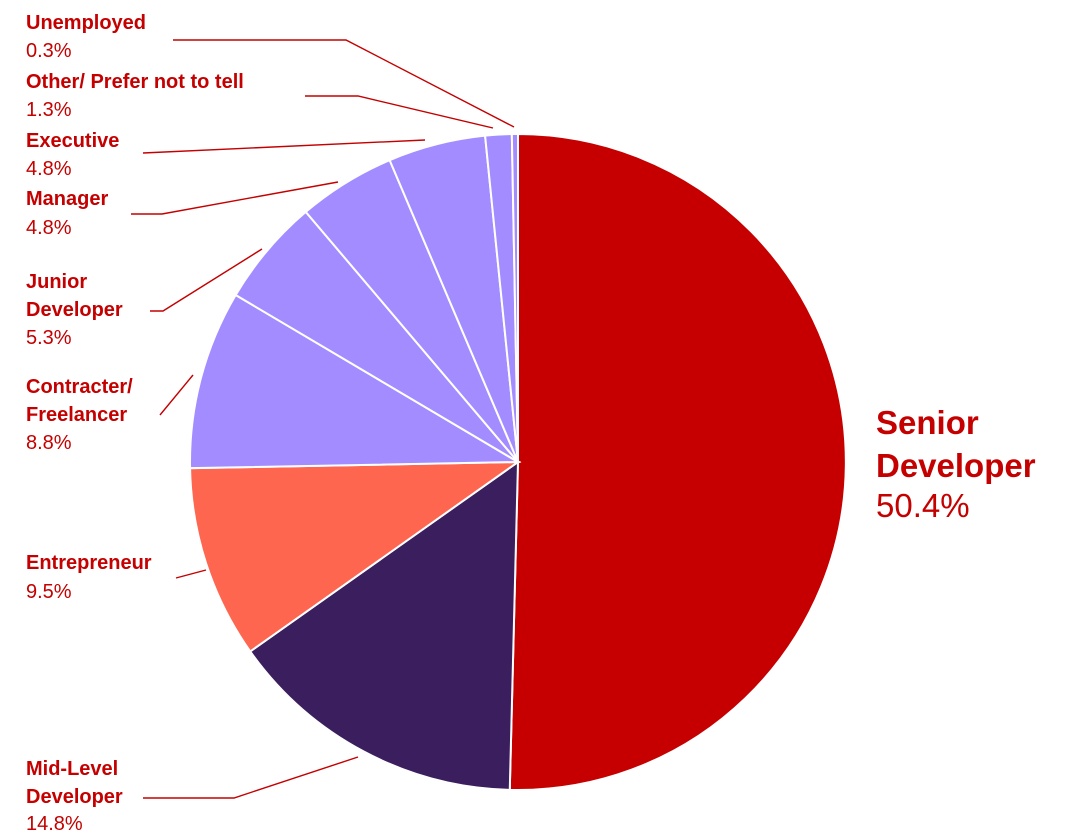 Image resolution: width=1082 pixels, height=838 pixels. What do you see at coordinates (344, 83) in the screenshot?
I see `leader-line-unemployed` at bounding box center [344, 83].